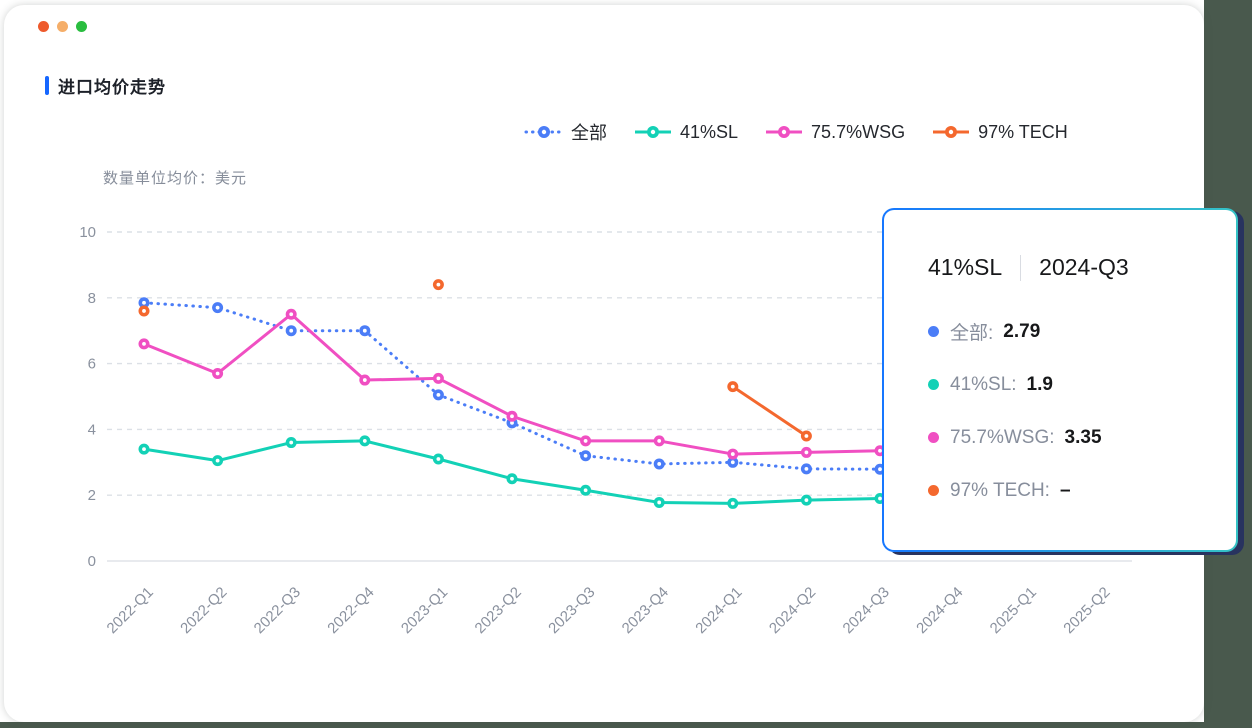  I want to click on y-axis-tick-label: 10, so click(87, 232).